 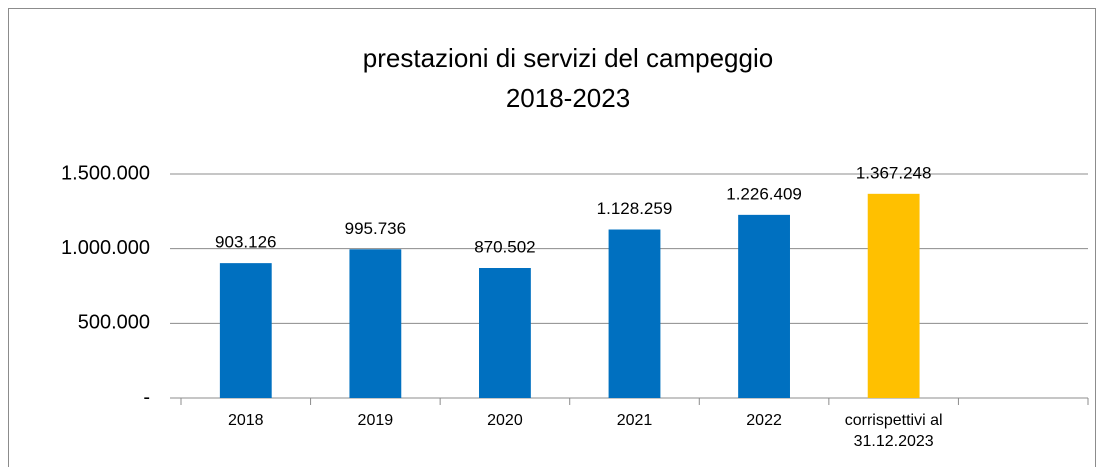 What do you see at coordinates (375, 228) in the screenshot?
I see `value-label: 995.736` at bounding box center [375, 228].